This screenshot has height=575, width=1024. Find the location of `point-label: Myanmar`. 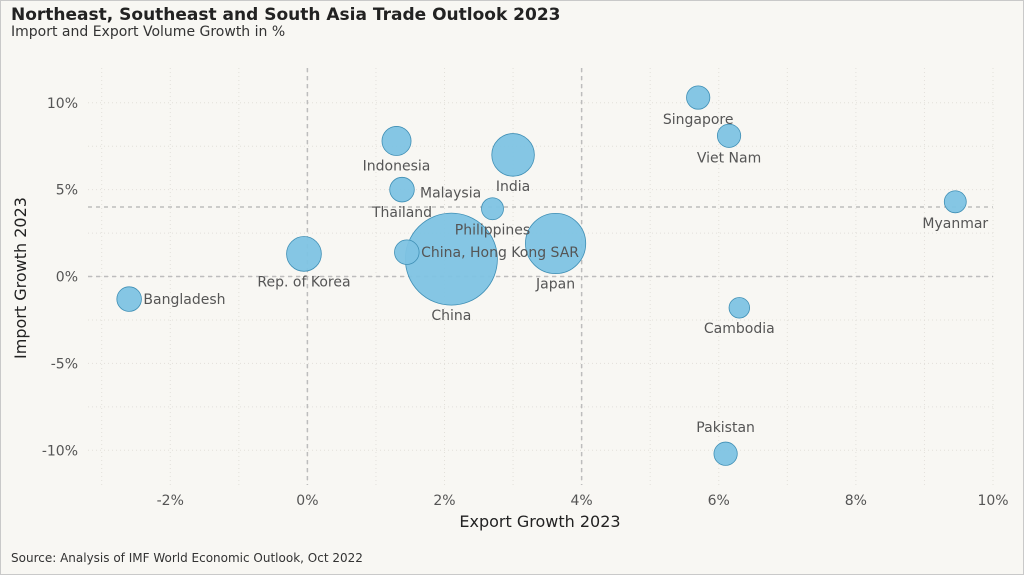

point-label: Myanmar is located at coordinates (955, 224).